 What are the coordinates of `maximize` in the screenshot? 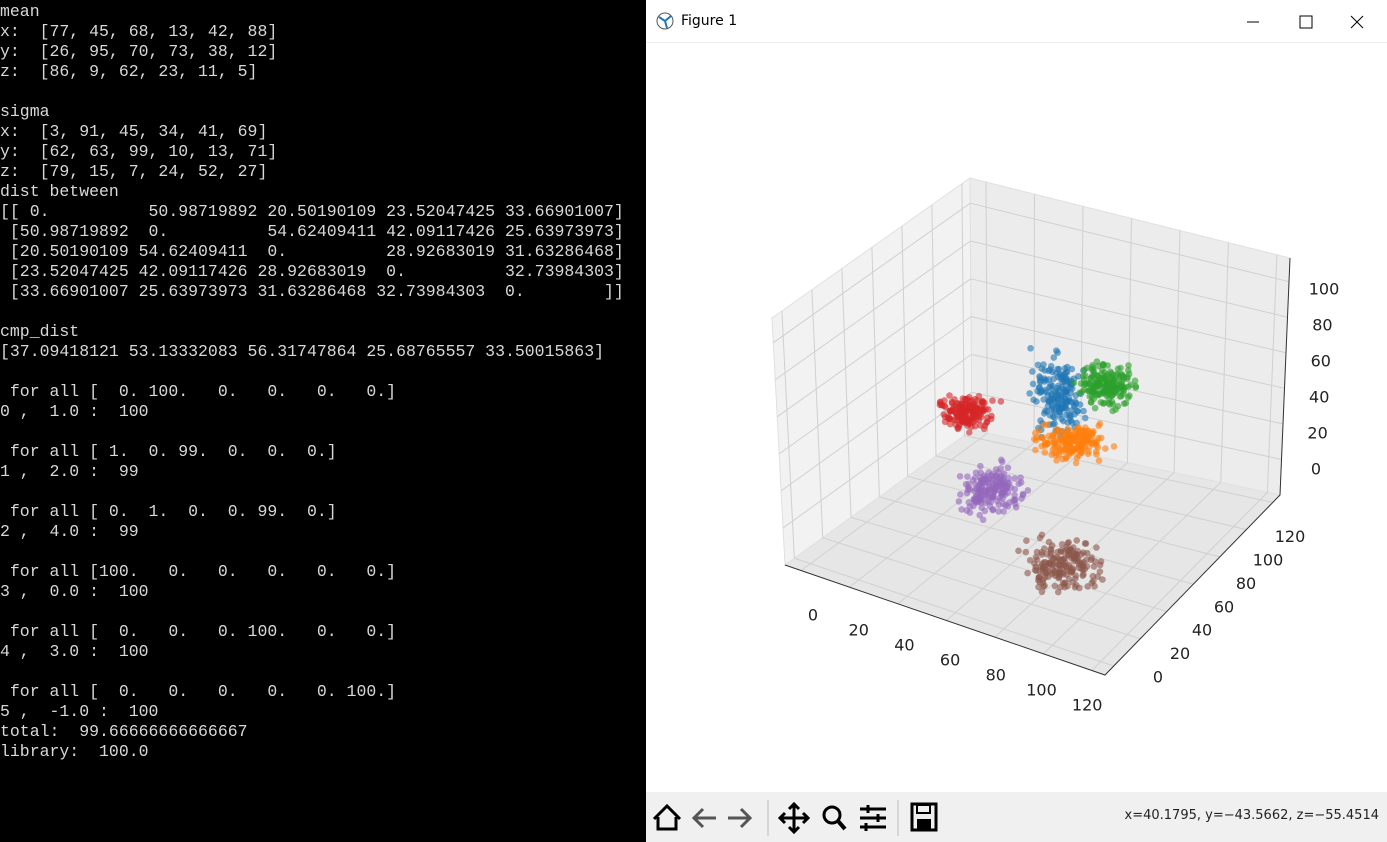 It's located at (1306, 22).